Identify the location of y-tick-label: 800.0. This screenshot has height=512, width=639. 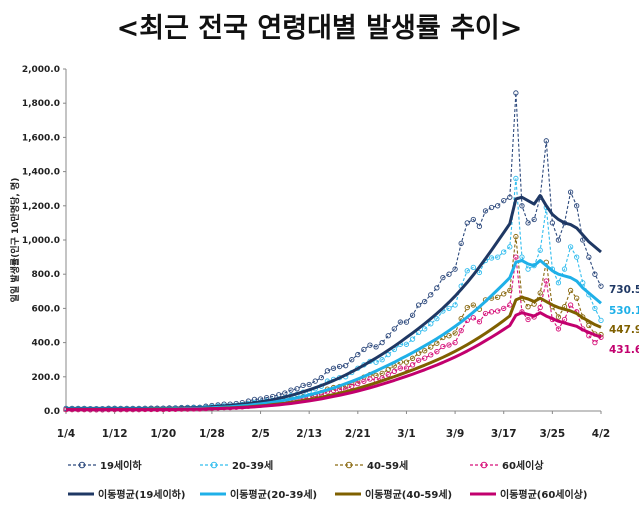
(46, 275).